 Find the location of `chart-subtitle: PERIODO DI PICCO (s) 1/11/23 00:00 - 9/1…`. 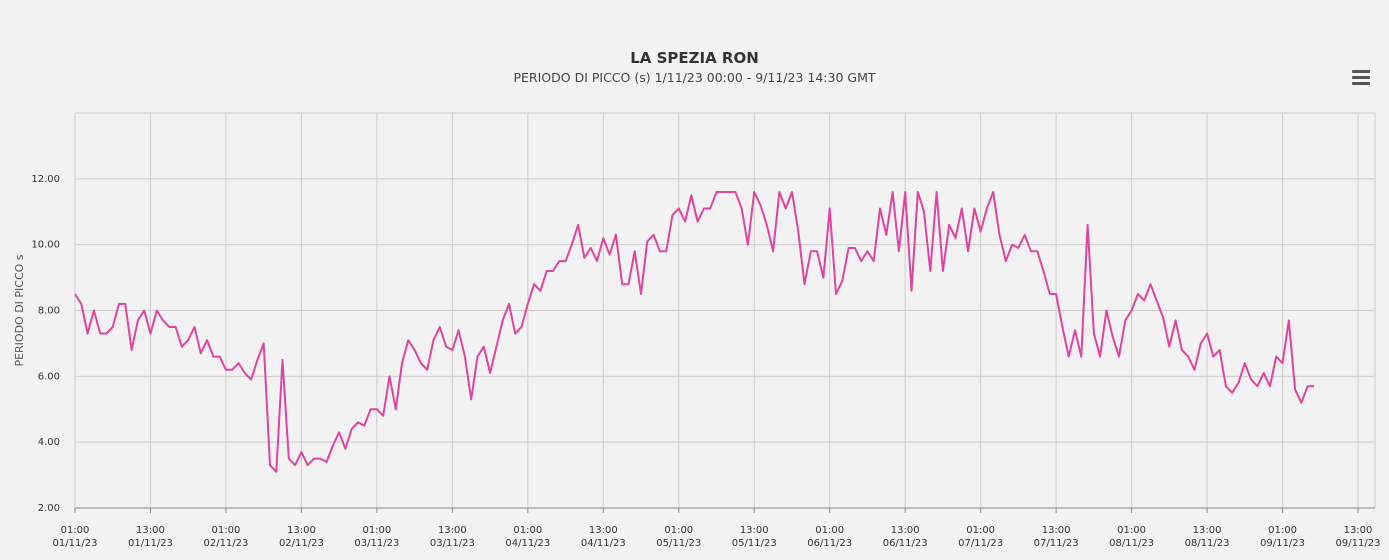

chart-subtitle: PERIODO DI PICCO (s) 1/11/23 00:00 - 9/1… is located at coordinates (694, 77).